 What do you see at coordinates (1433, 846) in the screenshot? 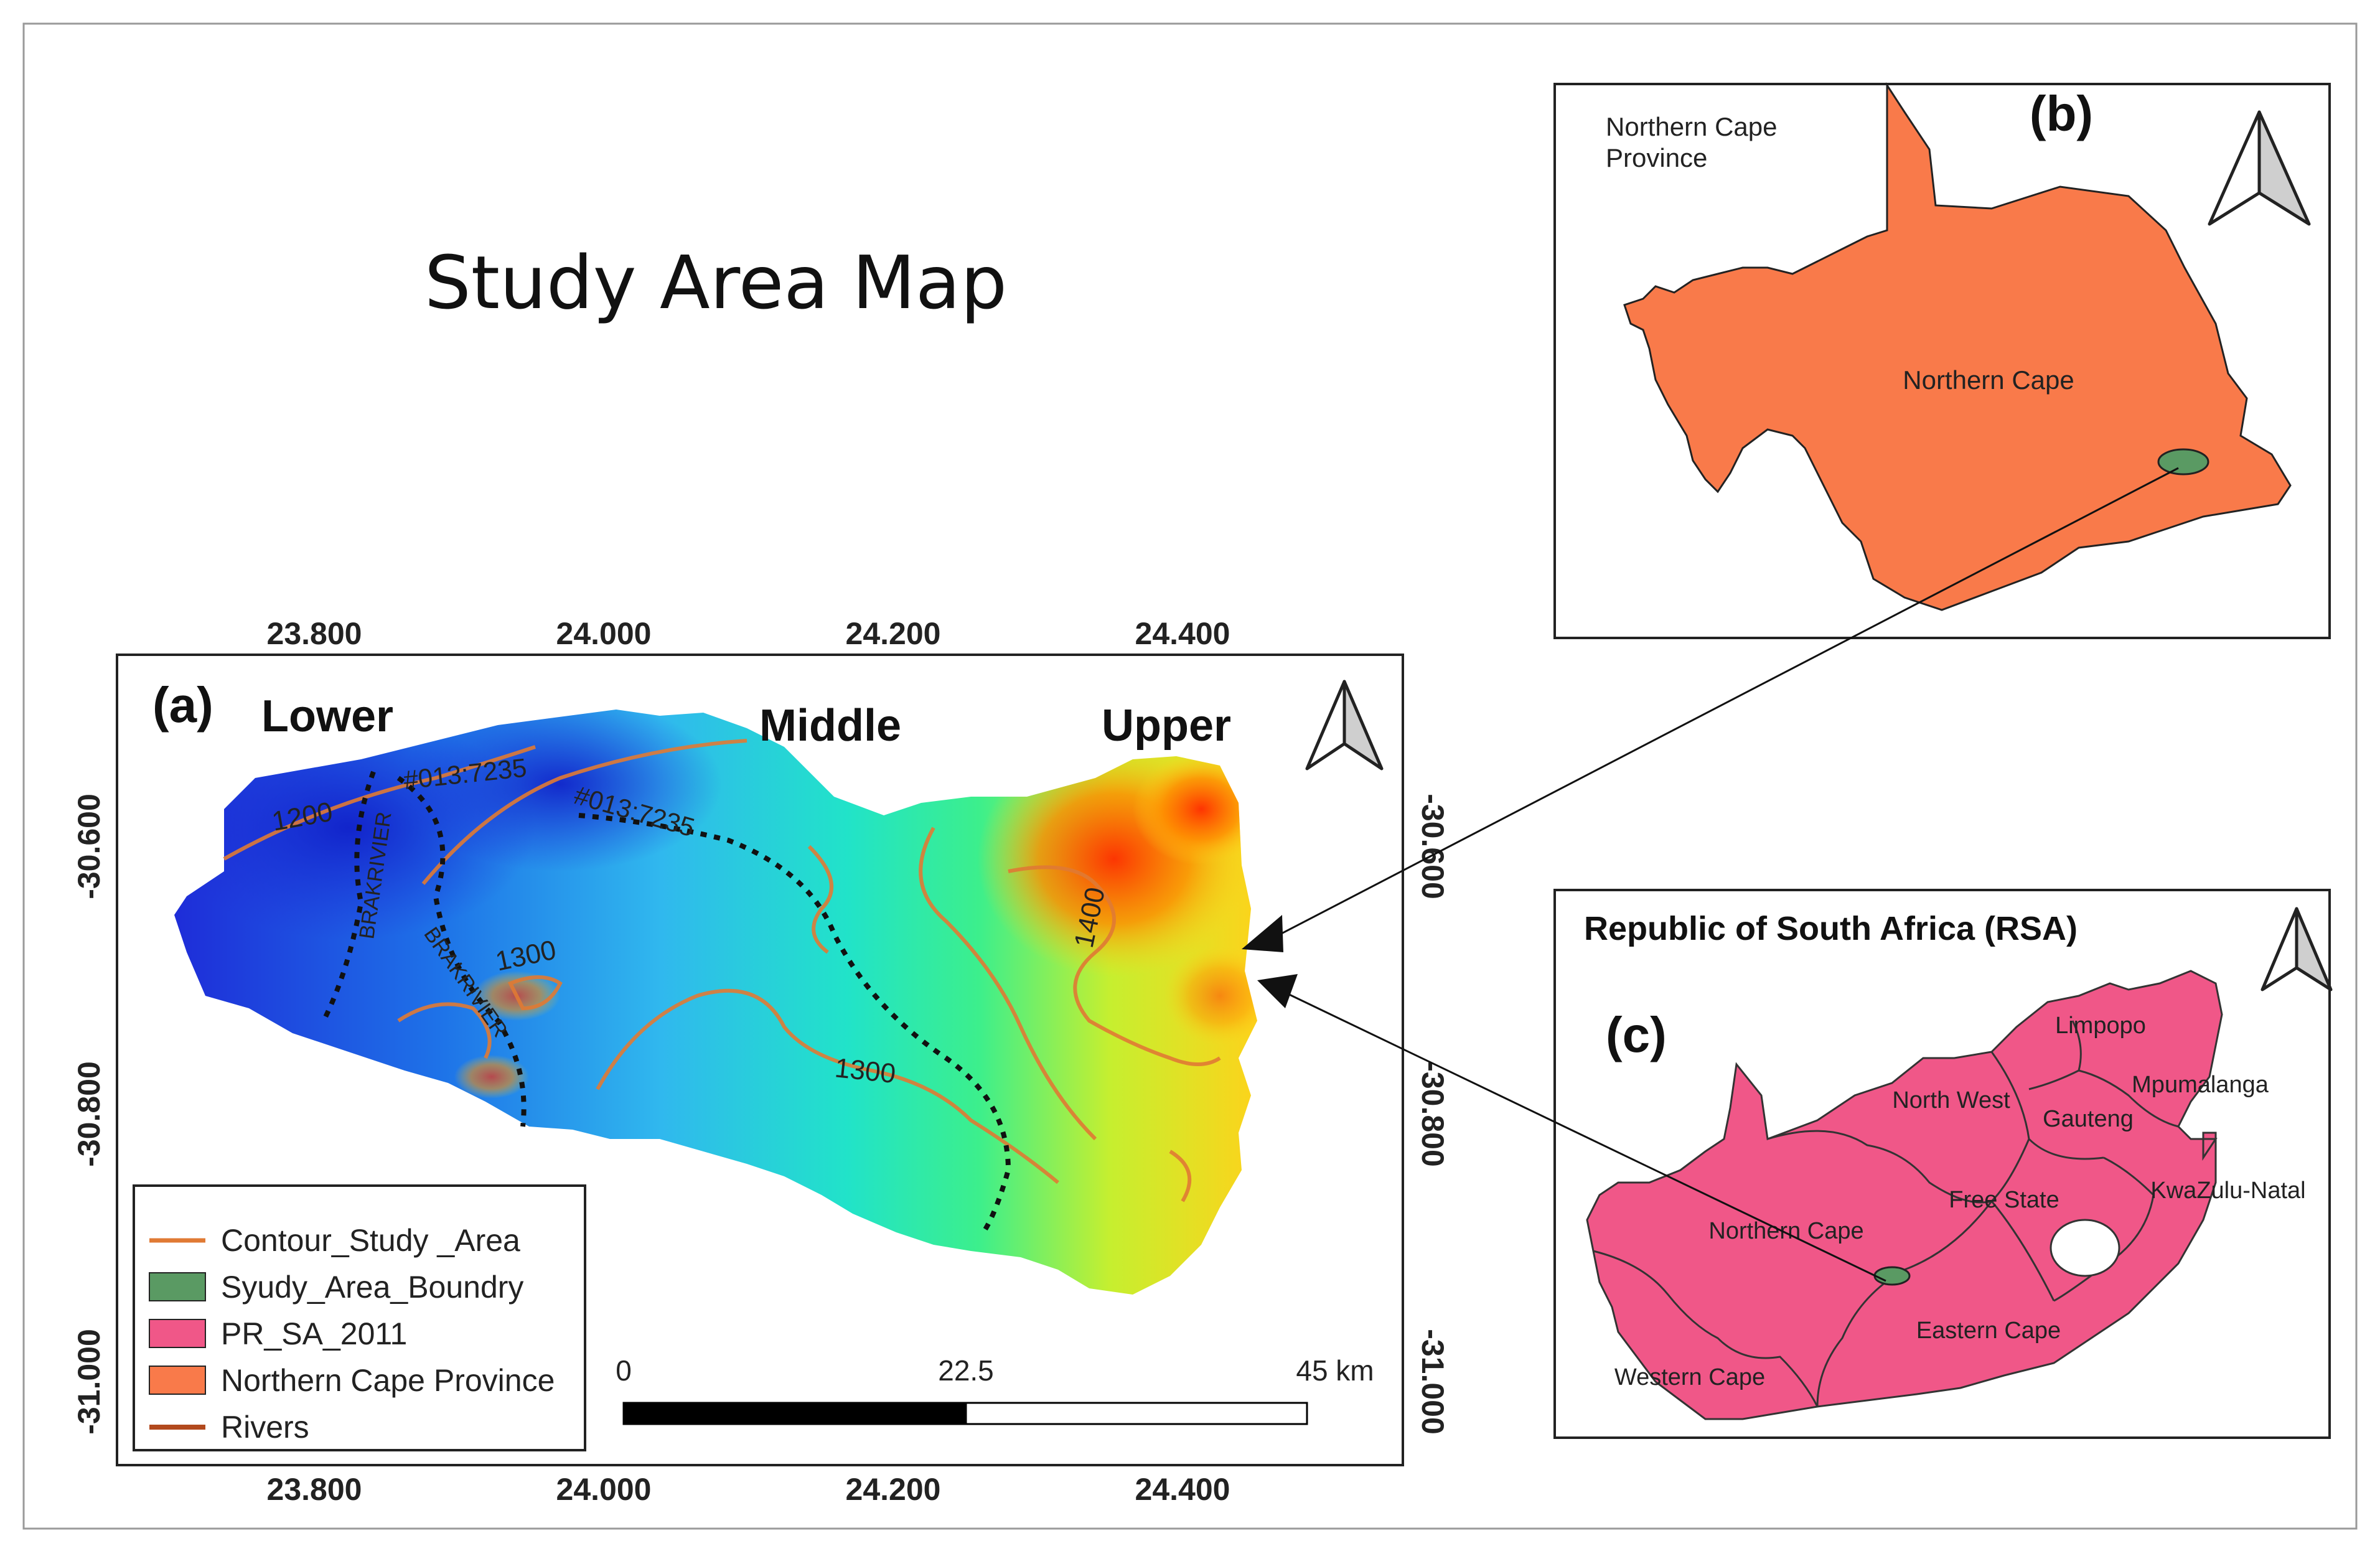
I see `y-tick-right-1: -30.600` at bounding box center [1433, 846].